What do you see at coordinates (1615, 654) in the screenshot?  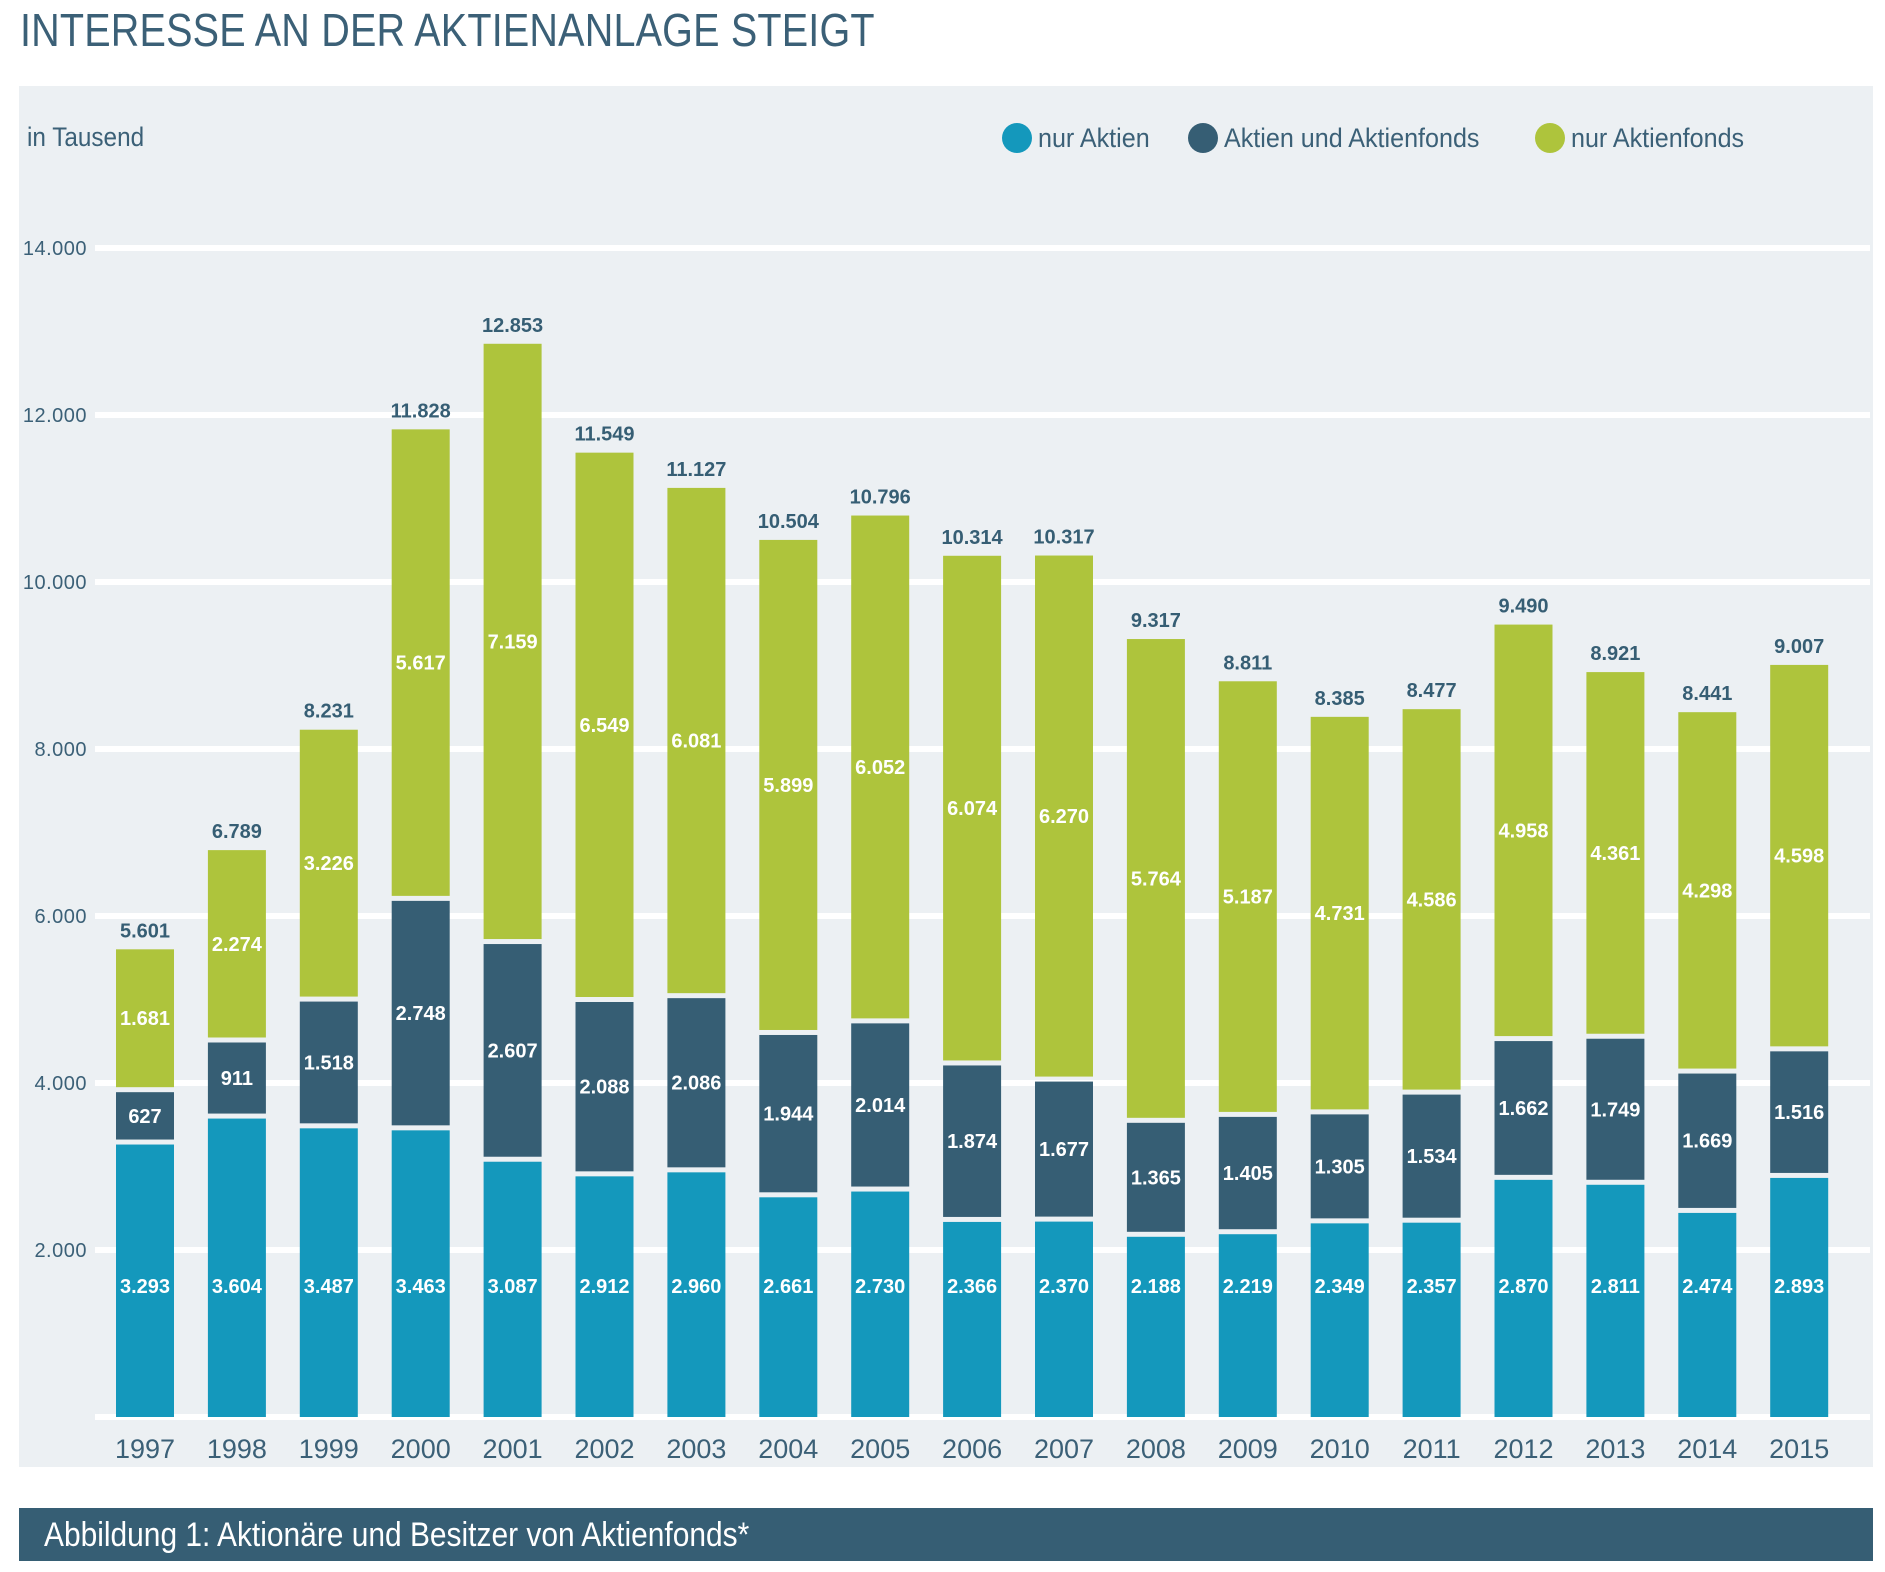 I see `bar-total-label: 8.921` at bounding box center [1615, 654].